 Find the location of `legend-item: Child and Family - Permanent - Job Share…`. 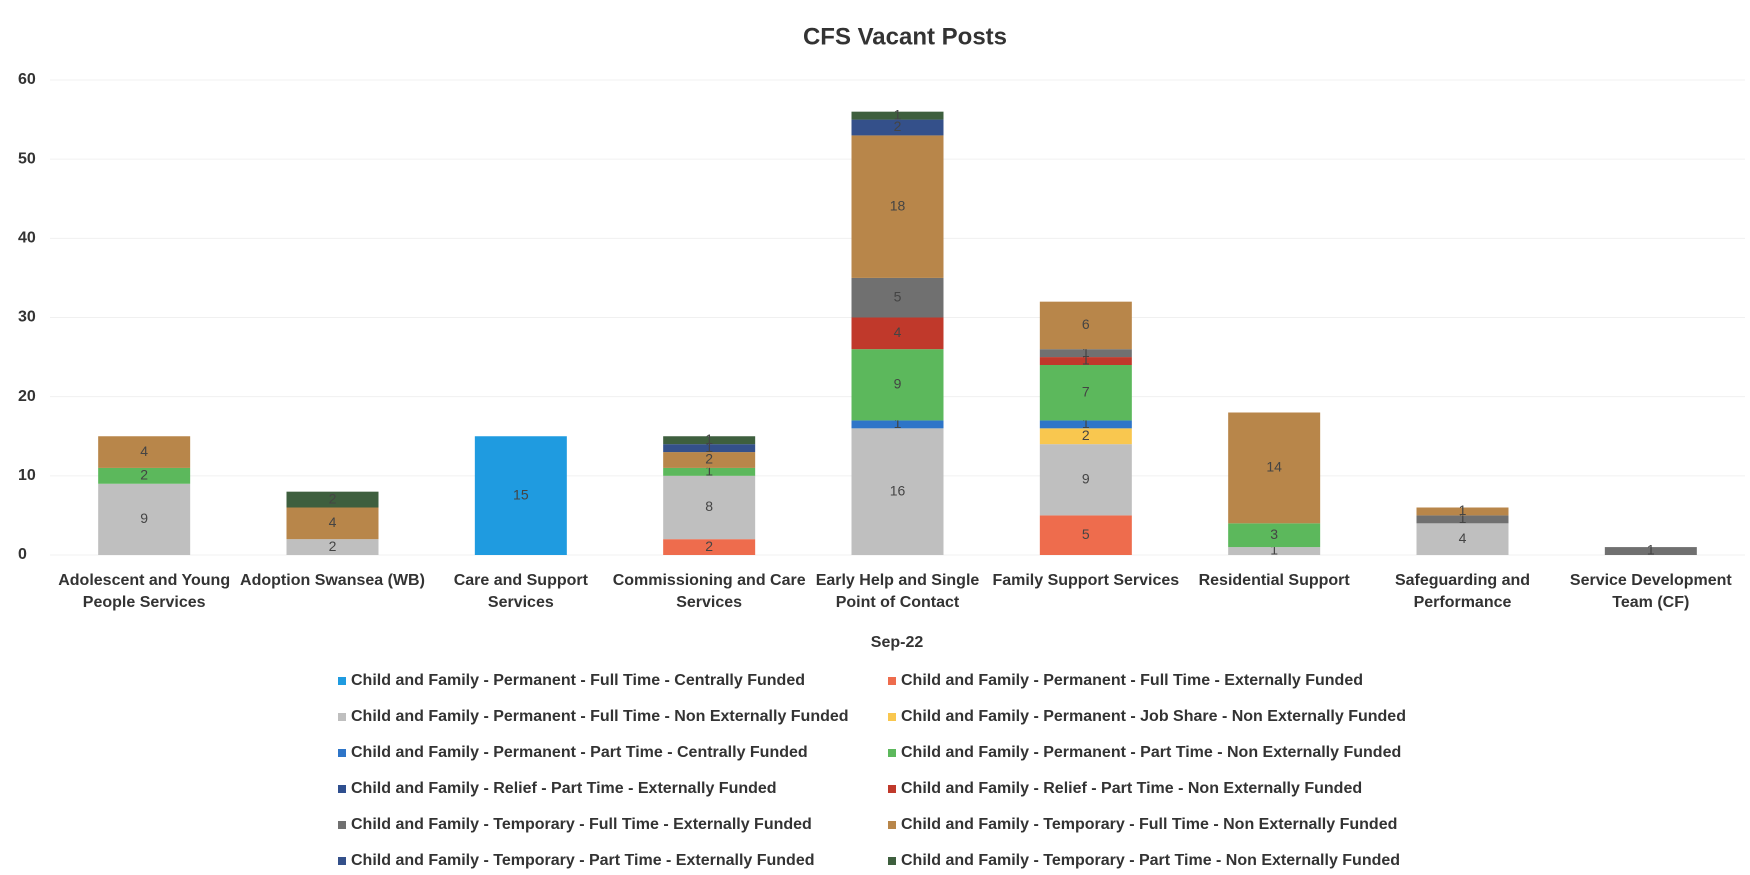

legend-item: Child and Family - Permanent - Job Share… is located at coordinates (1163, 717).